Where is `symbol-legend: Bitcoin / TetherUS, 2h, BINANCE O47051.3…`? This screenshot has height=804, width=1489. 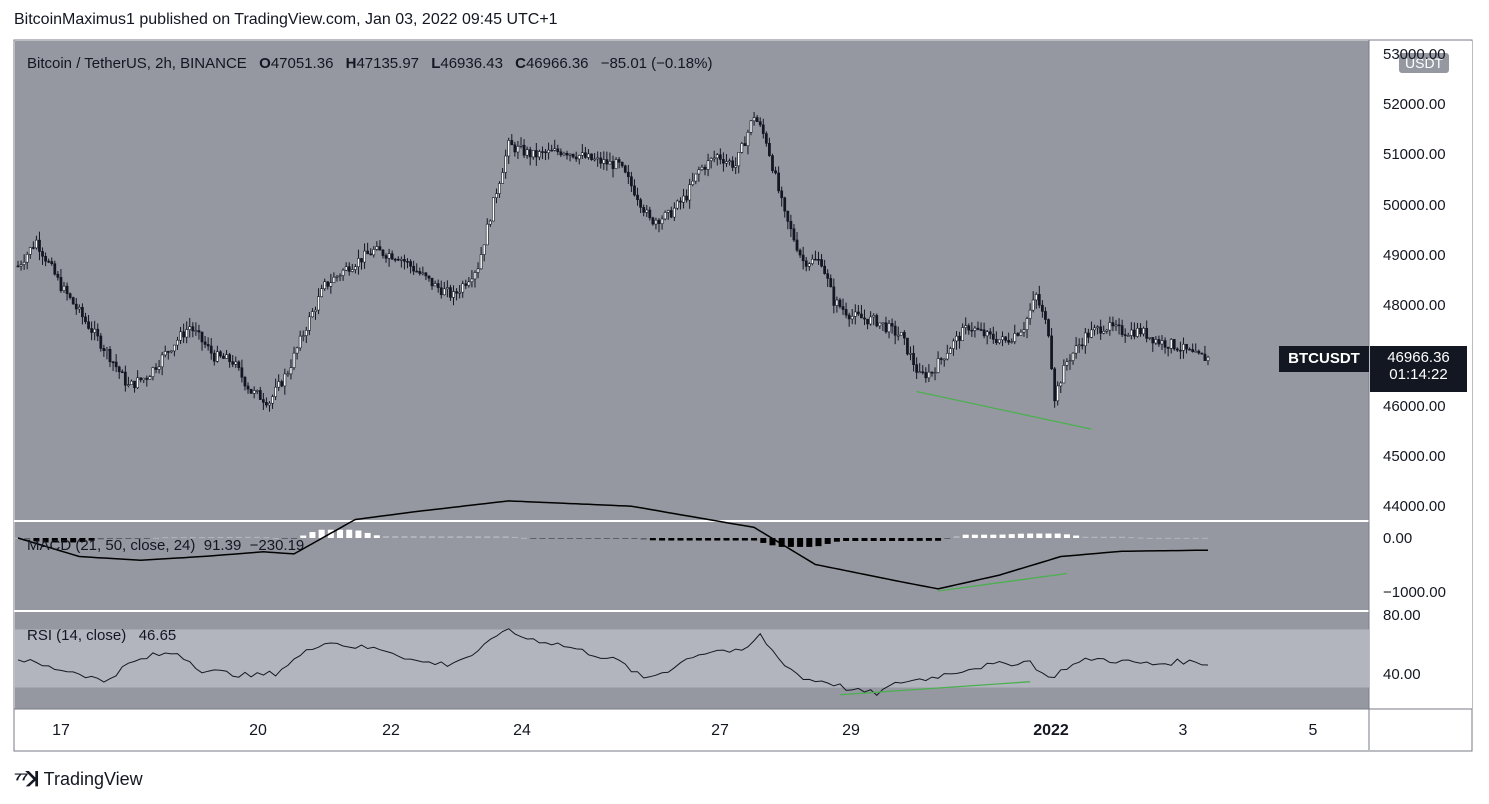
symbol-legend: Bitcoin / TetherUS, 2h, BINANCE O47051.3… is located at coordinates (371, 63).